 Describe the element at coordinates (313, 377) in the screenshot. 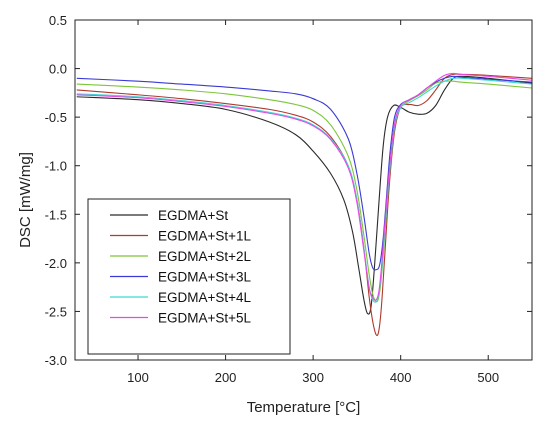

I see `x-tick-label: 300` at that location.